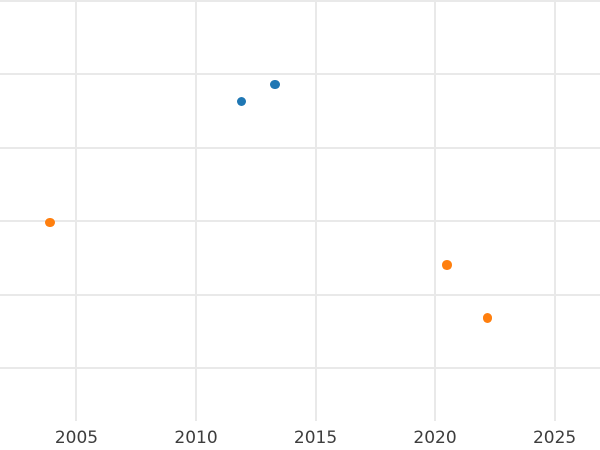 Image resolution: width=600 pixels, height=450 pixels. What do you see at coordinates (76, 210) in the screenshot?
I see `vertical-gridline-2005` at bounding box center [76, 210].